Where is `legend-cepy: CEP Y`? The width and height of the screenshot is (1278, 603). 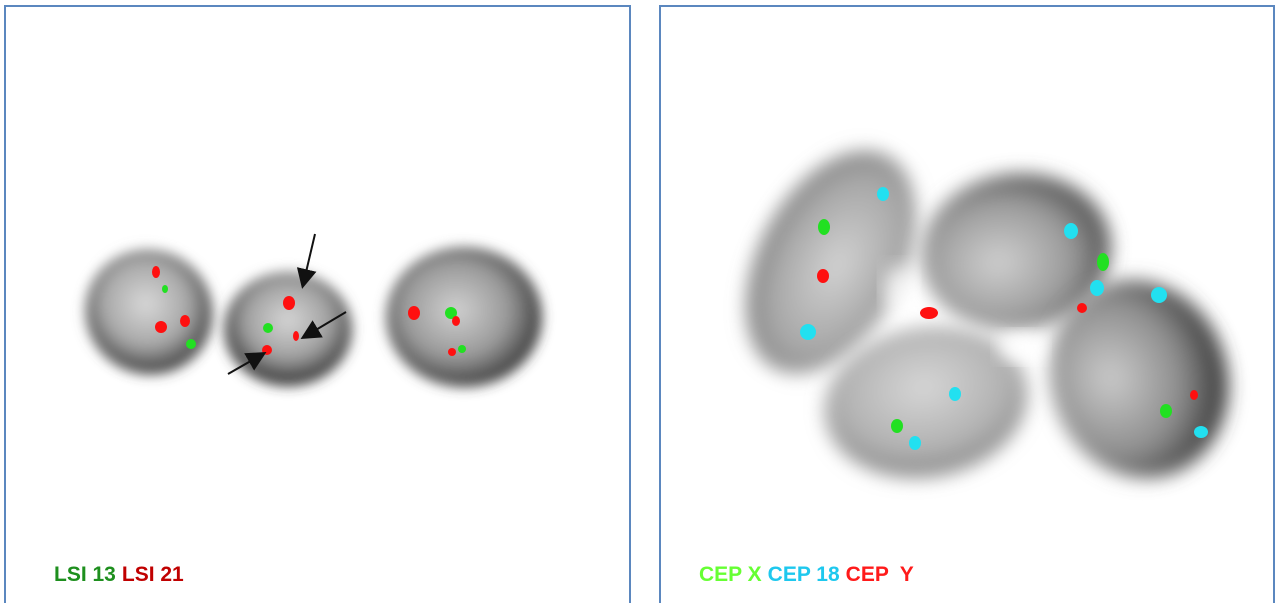 legend-cepy: CEP Y is located at coordinates (879, 574).